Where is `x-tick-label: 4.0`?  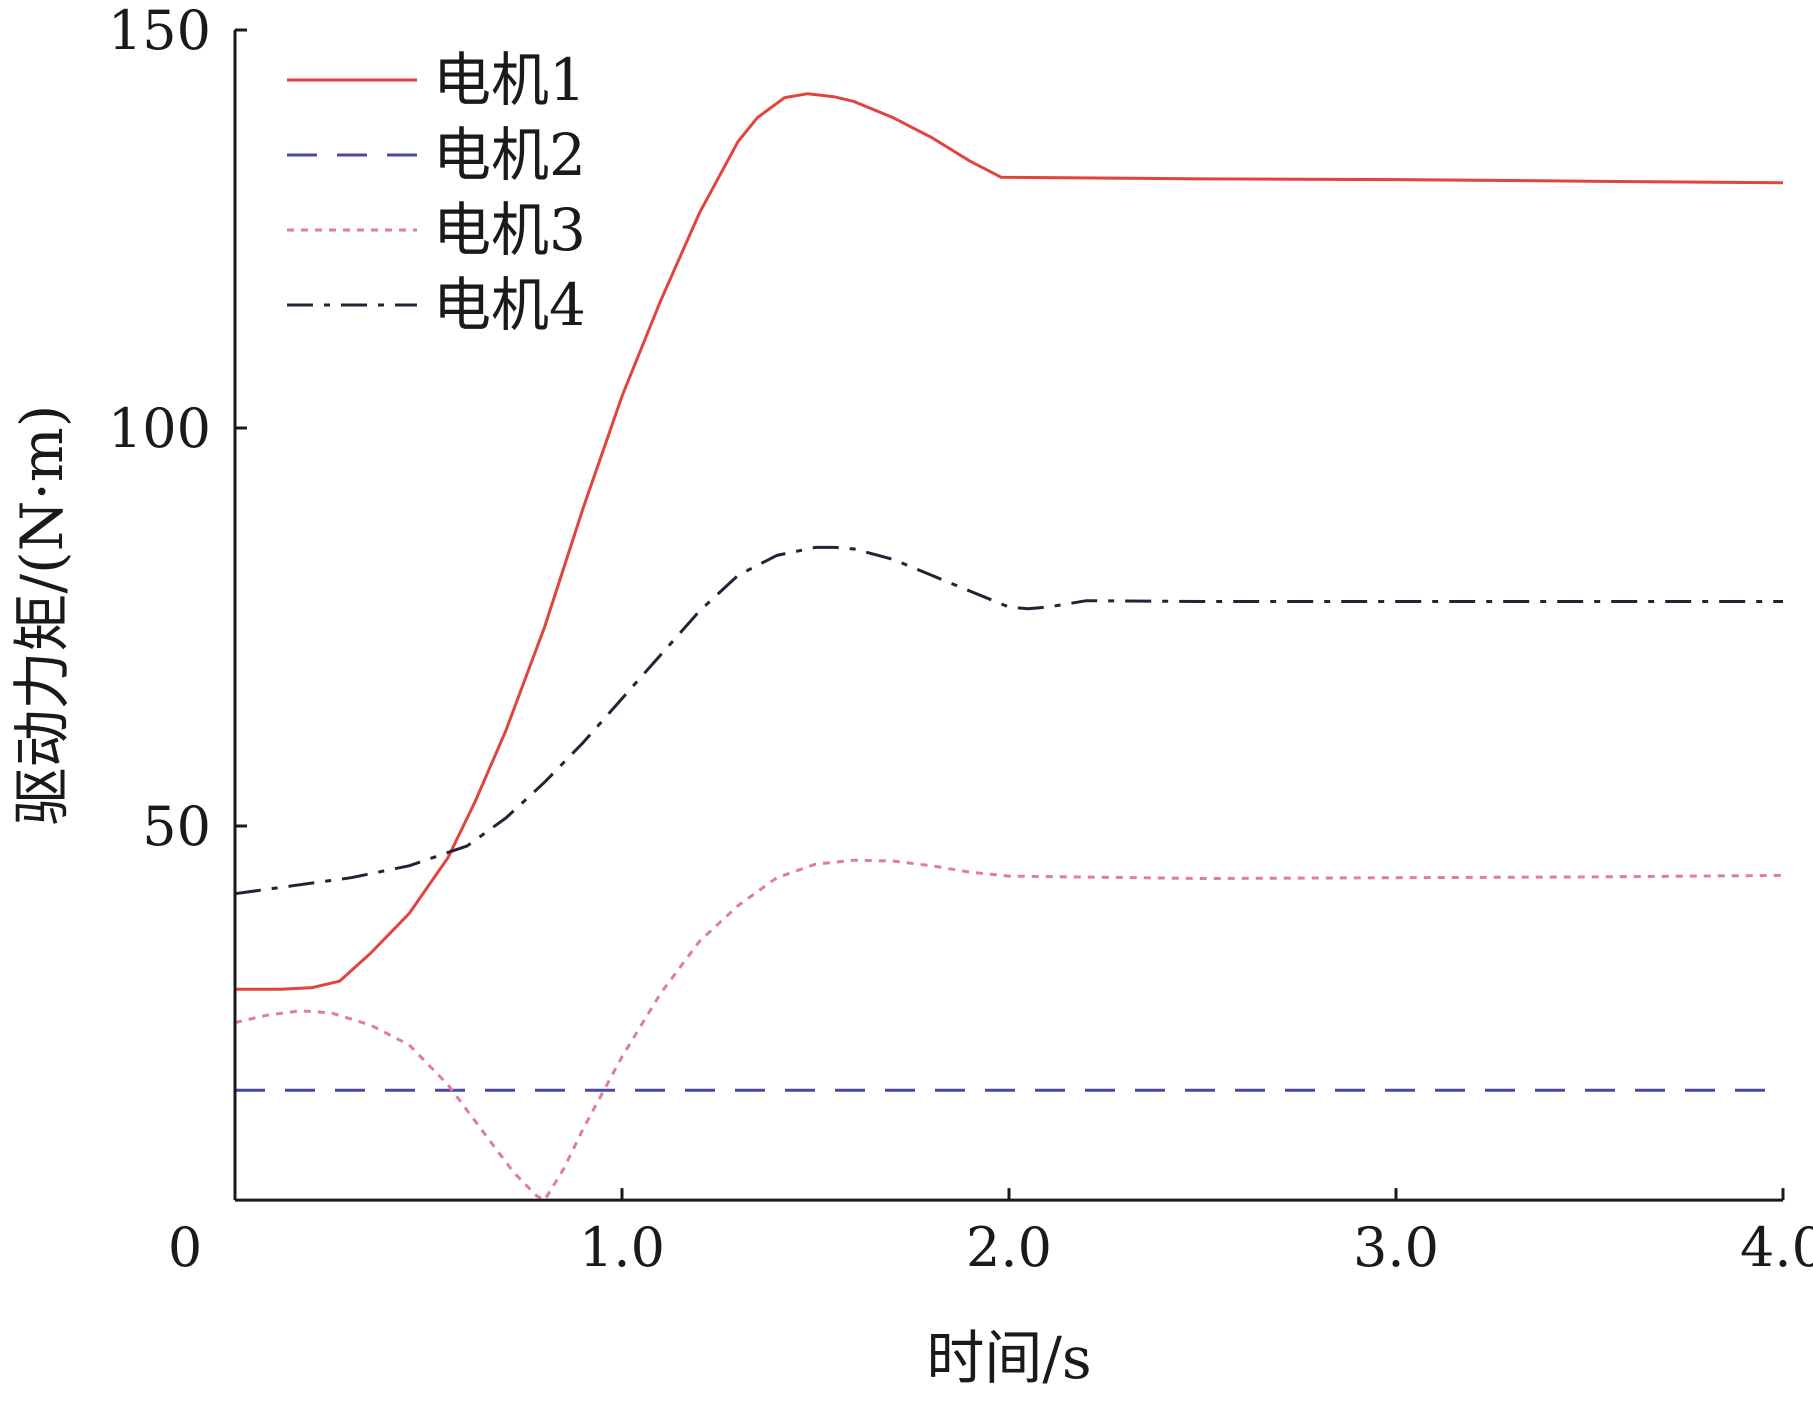
x-tick-label: 4.0 is located at coordinates (1776, 1247).